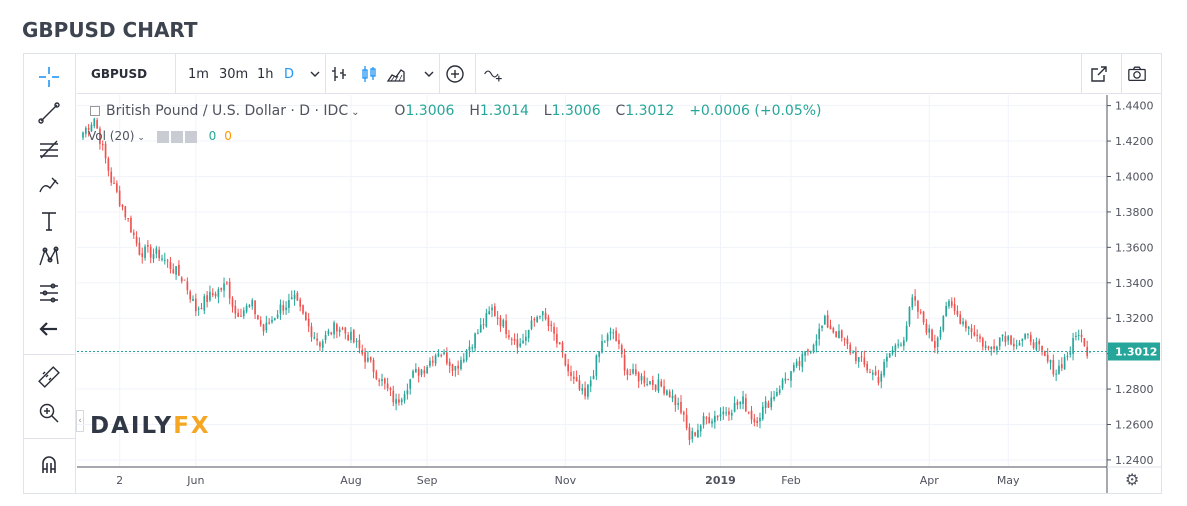 The image size is (1187, 506). Describe the element at coordinates (49, 77) in the screenshot. I see `crosshair-icon` at that location.